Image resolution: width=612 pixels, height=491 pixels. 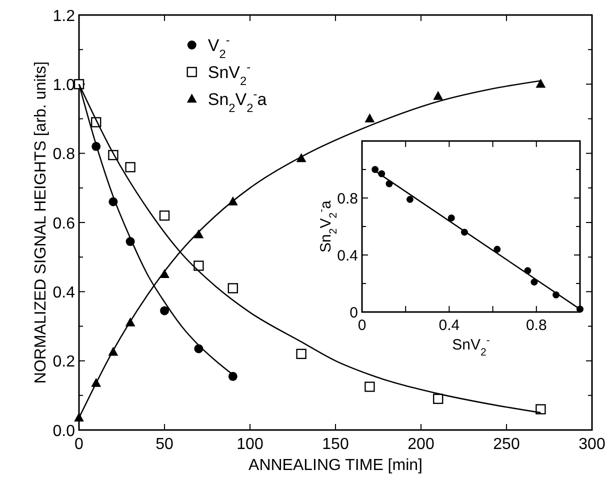 What do you see at coordinates (421, 444) in the screenshot?
I see `x-tick-label: 200` at bounding box center [421, 444].